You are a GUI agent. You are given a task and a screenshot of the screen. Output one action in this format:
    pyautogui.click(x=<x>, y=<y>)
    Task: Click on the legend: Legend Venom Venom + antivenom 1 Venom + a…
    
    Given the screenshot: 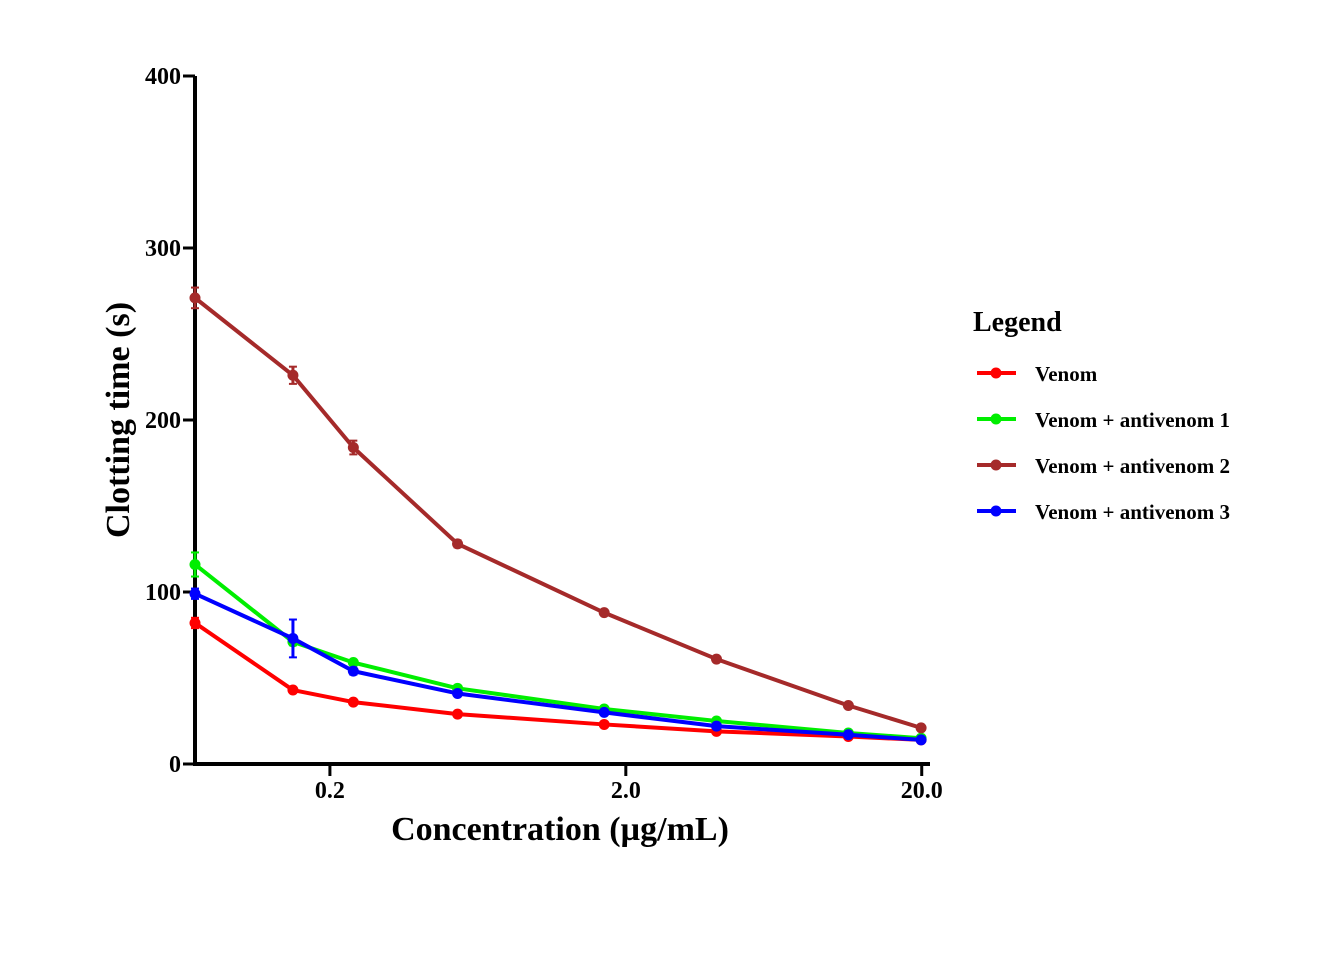 What is the action you would take?
    pyautogui.click(x=1101, y=415)
    